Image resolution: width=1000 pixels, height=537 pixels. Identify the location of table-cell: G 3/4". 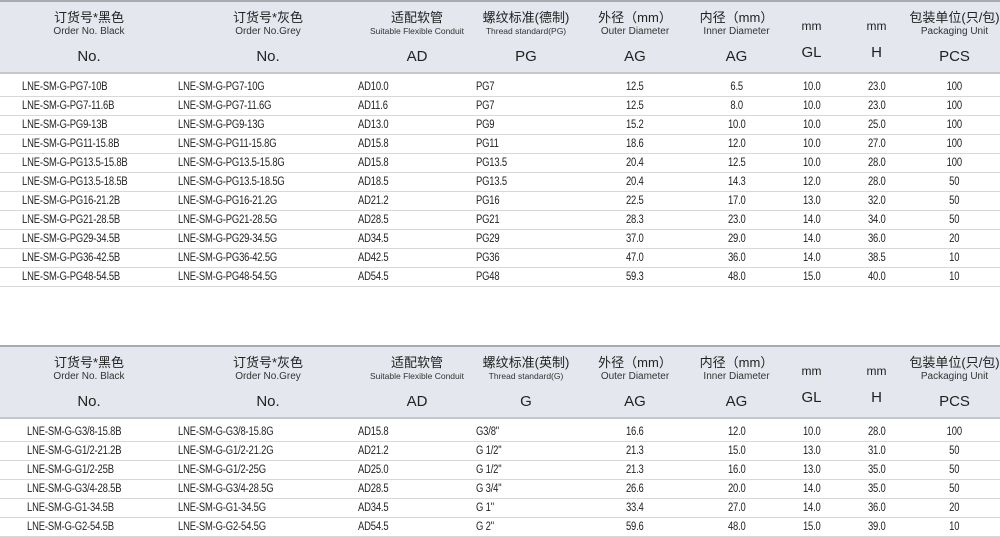
(526, 489).